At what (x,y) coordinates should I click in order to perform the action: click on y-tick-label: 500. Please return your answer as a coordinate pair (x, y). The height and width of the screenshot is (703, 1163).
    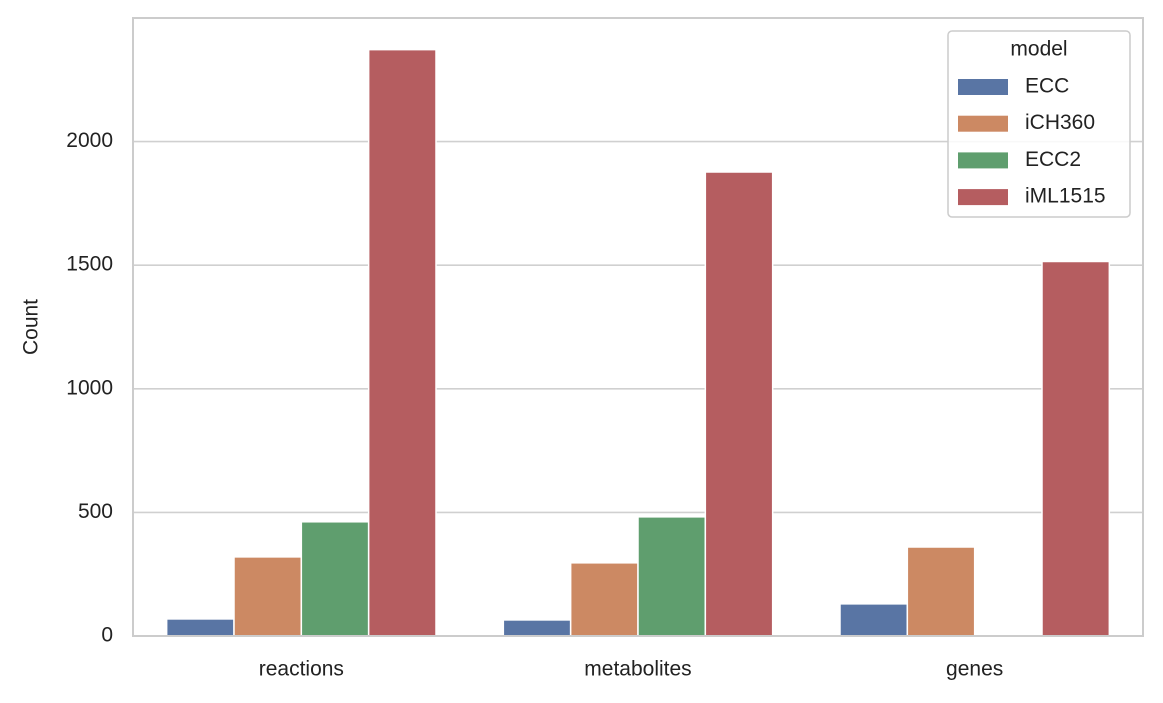
    Looking at the image, I should click on (95, 511).